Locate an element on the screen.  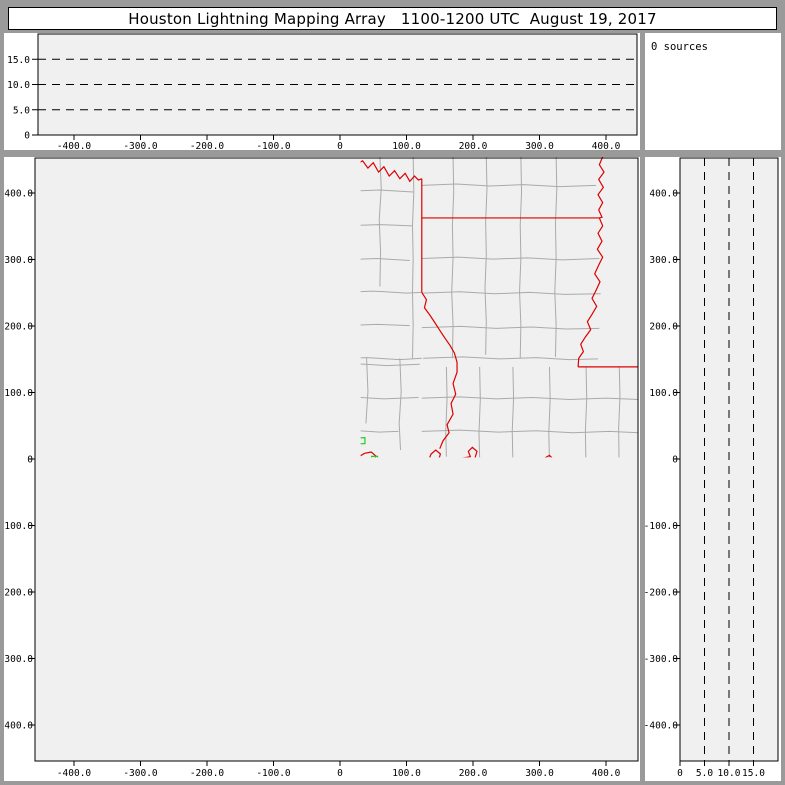
y-tick-label: 10.0 is located at coordinates (18, 85).